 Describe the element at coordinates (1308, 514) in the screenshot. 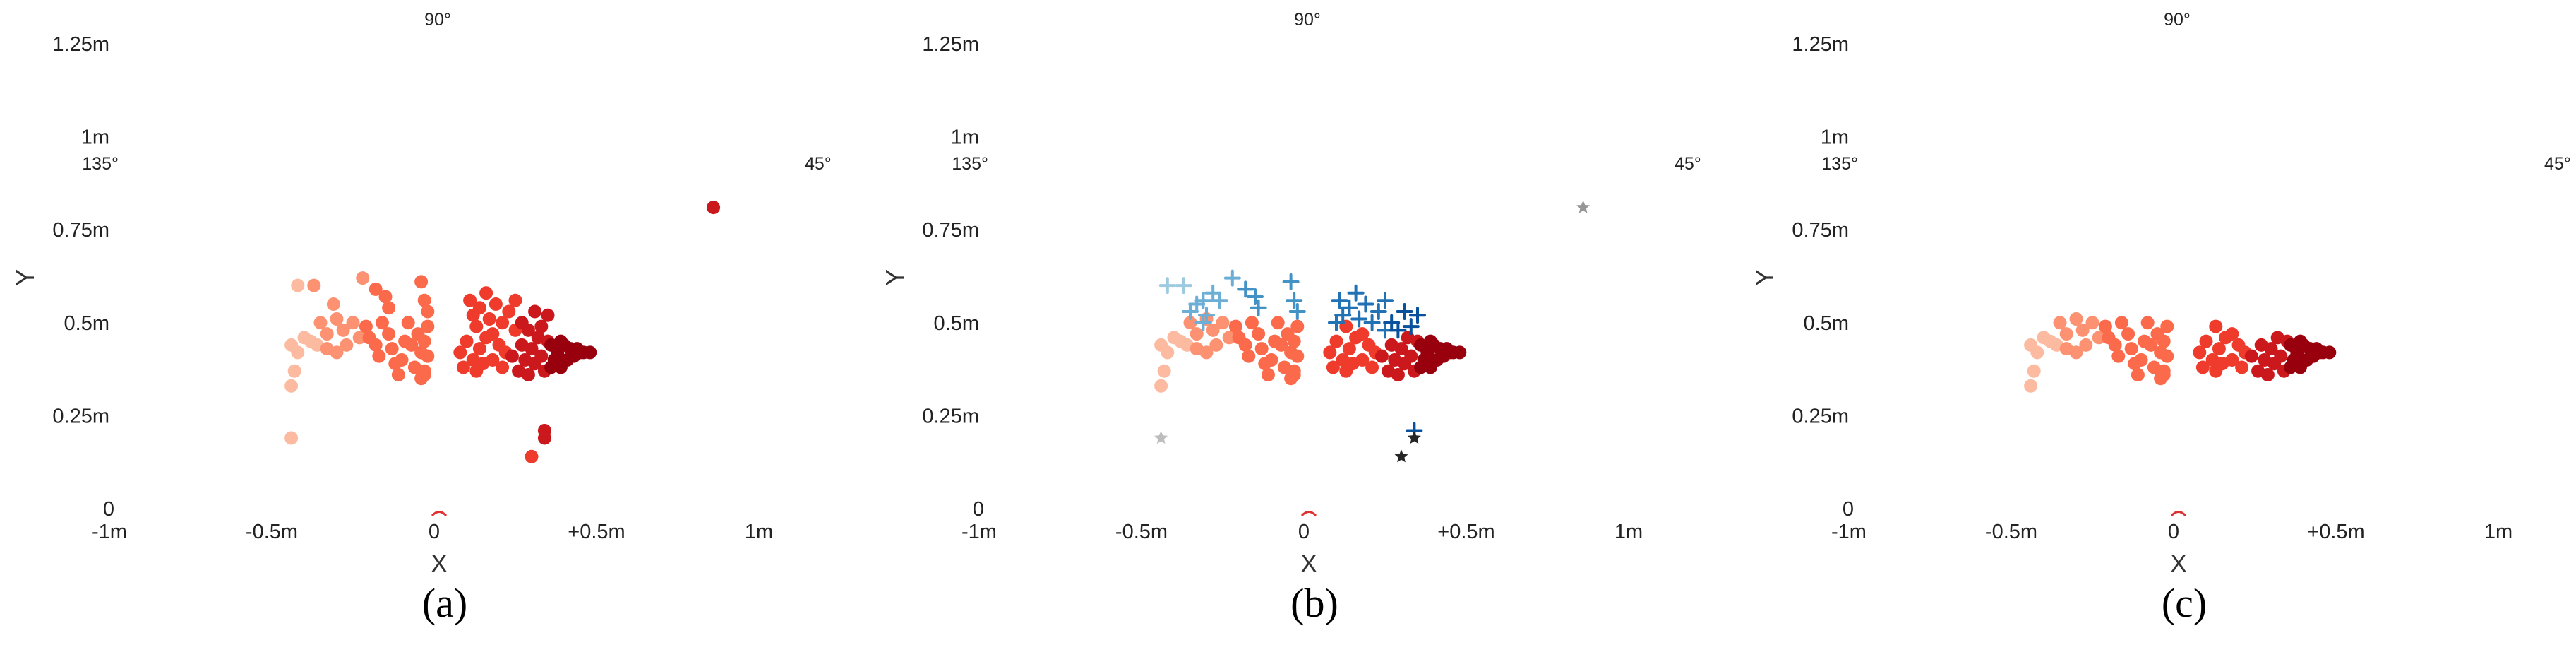

I see `sensor-origin-marker` at that location.